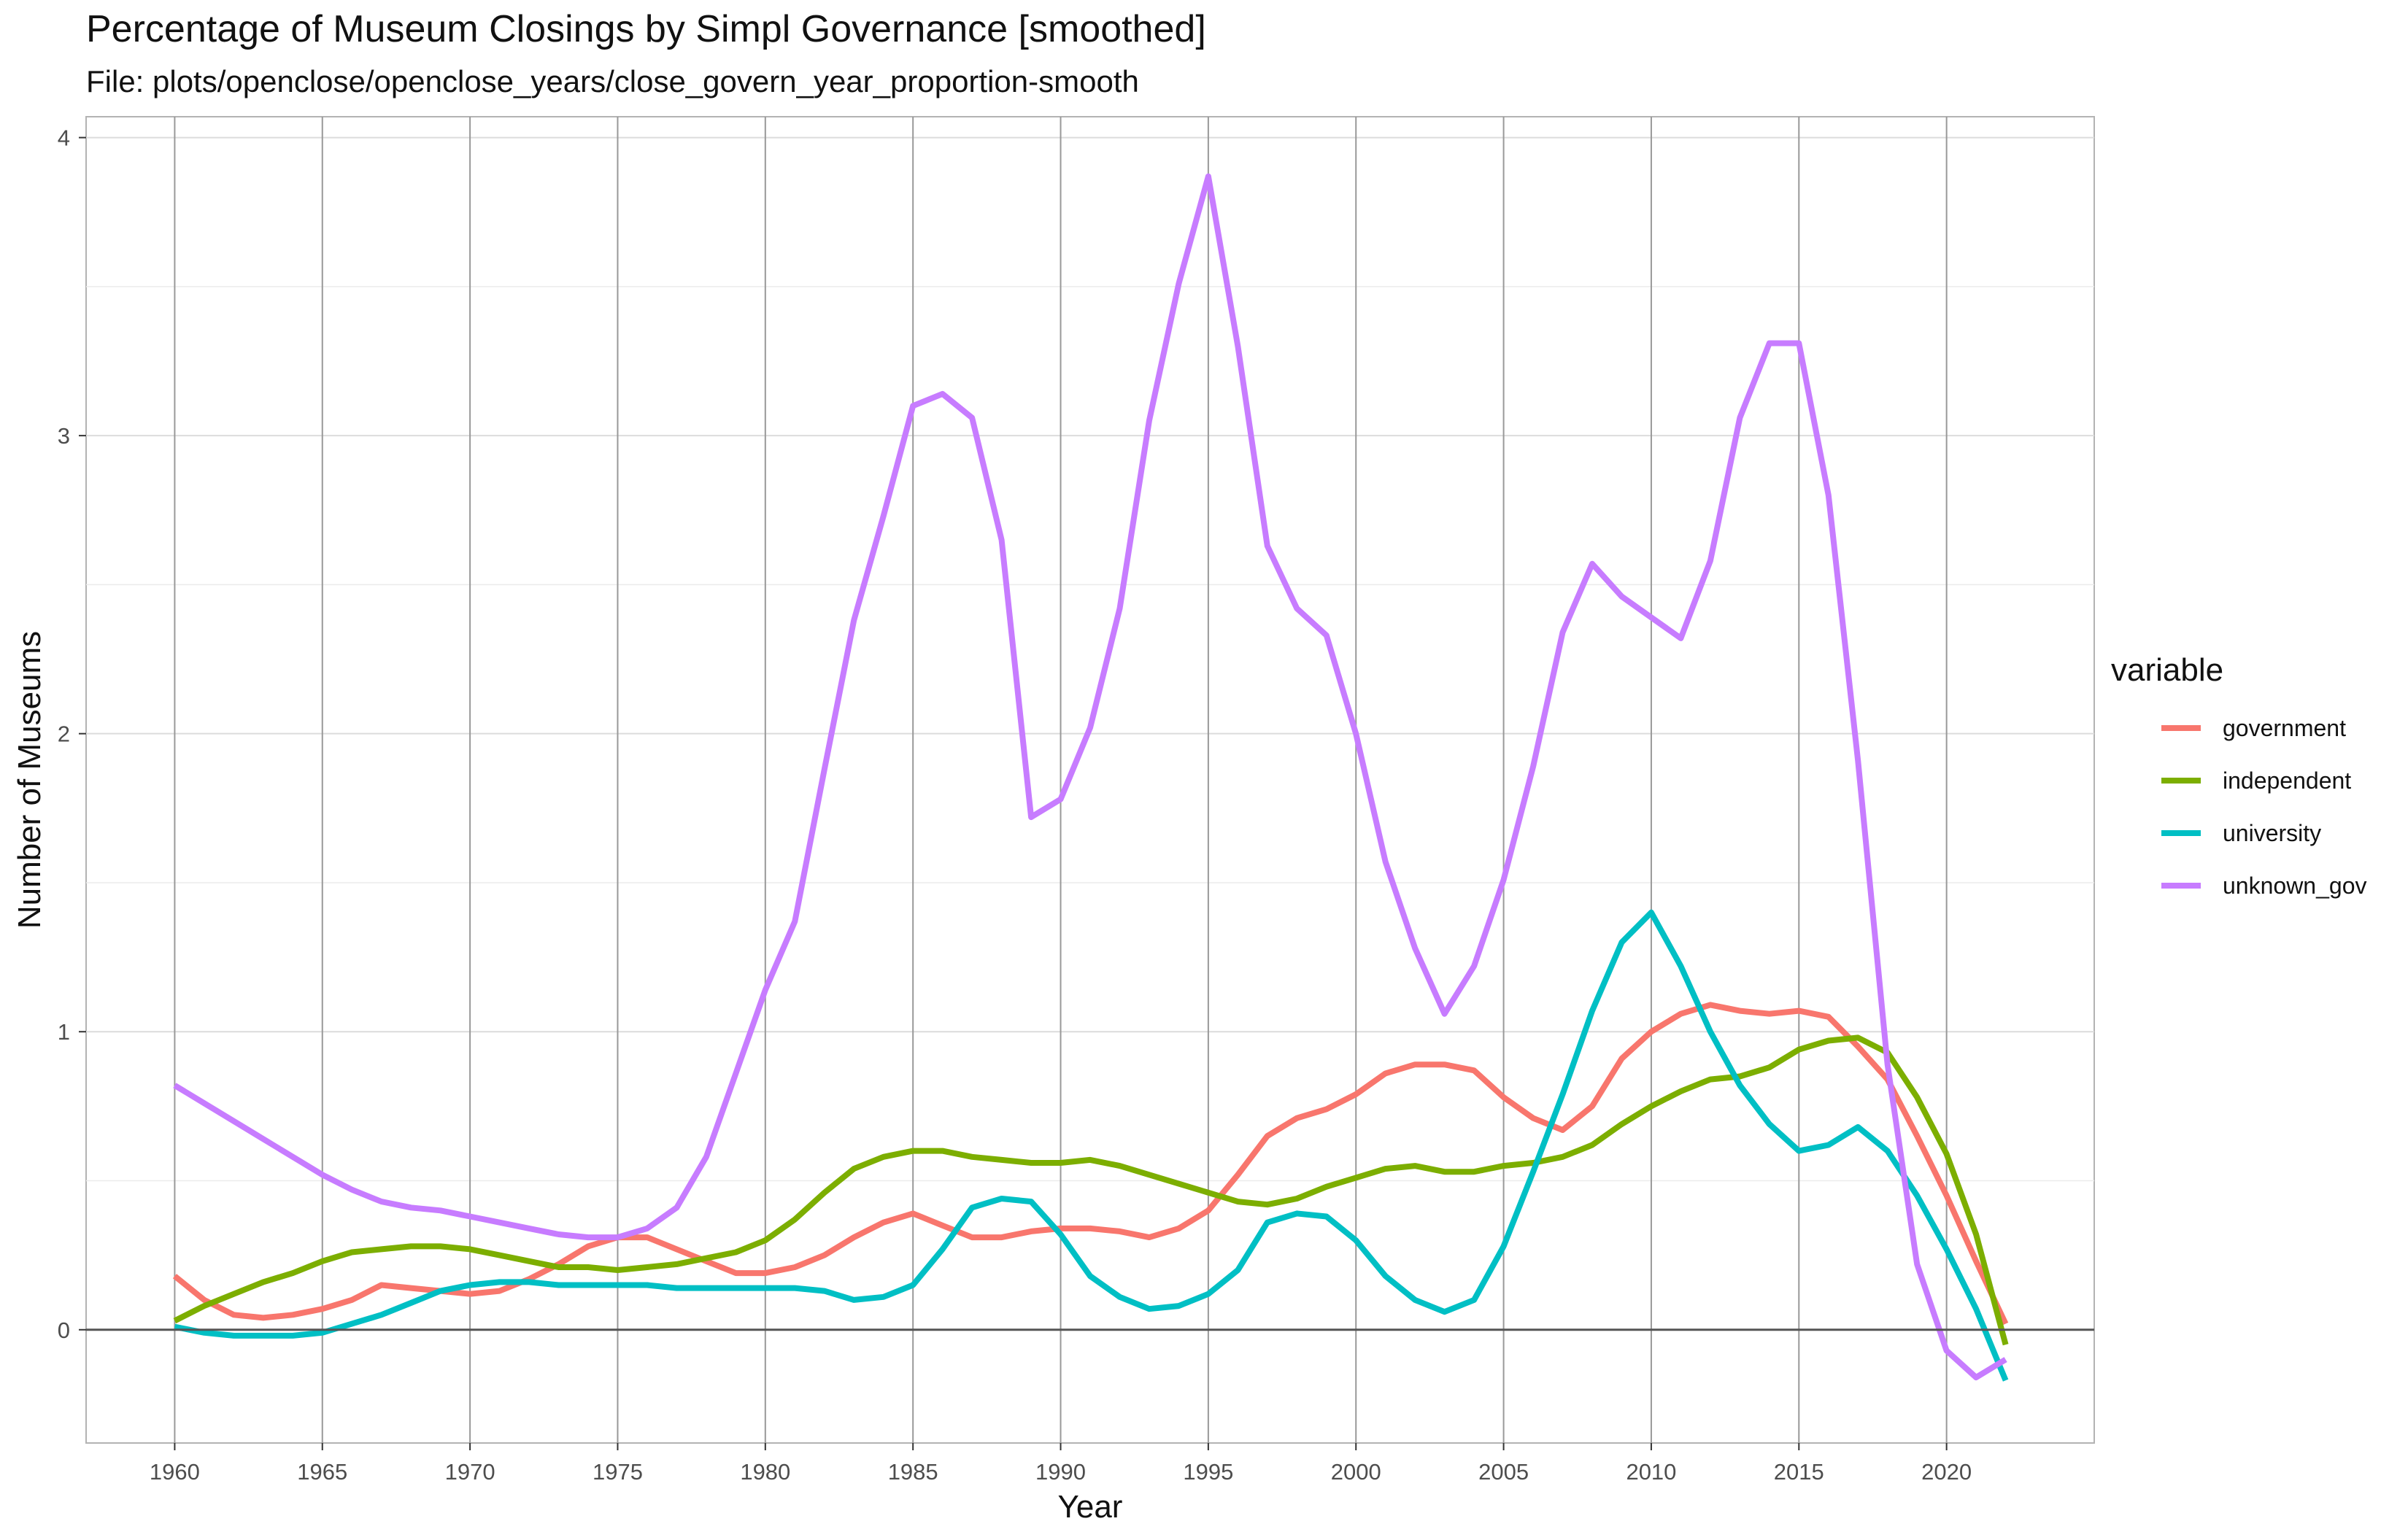  Describe the element at coordinates (175, 1472) in the screenshot. I see `x-tick-label: 1960` at that location.